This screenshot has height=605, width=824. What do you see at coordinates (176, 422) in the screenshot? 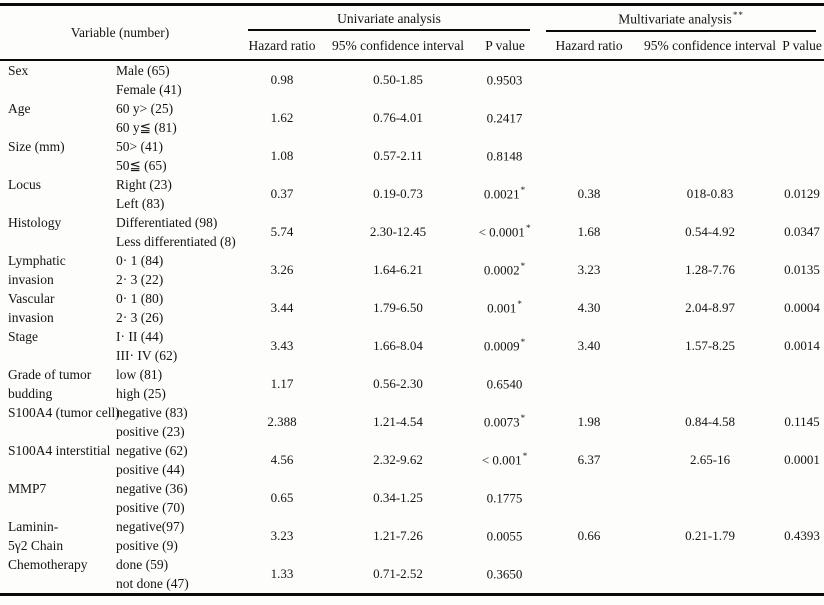
I see `category-cell: negative (83) positive (23)` at bounding box center [176, 422].